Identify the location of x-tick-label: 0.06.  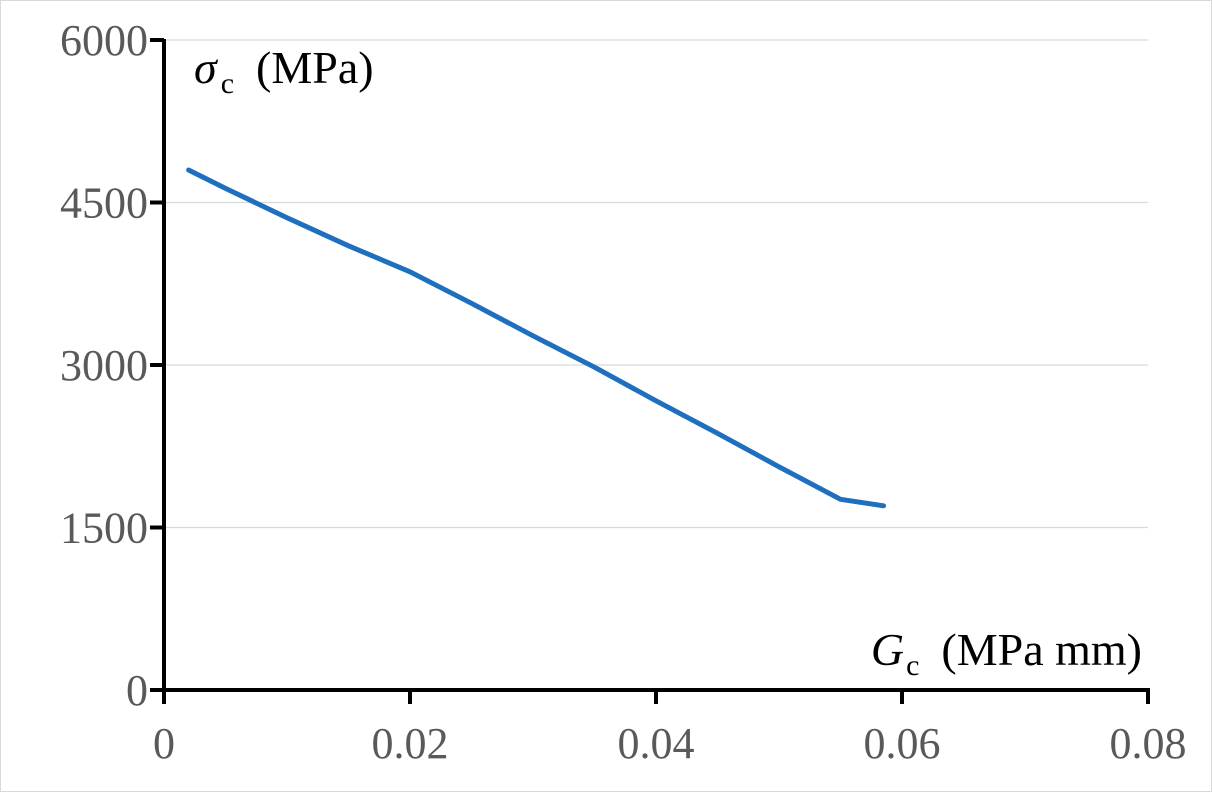
(902, 743).